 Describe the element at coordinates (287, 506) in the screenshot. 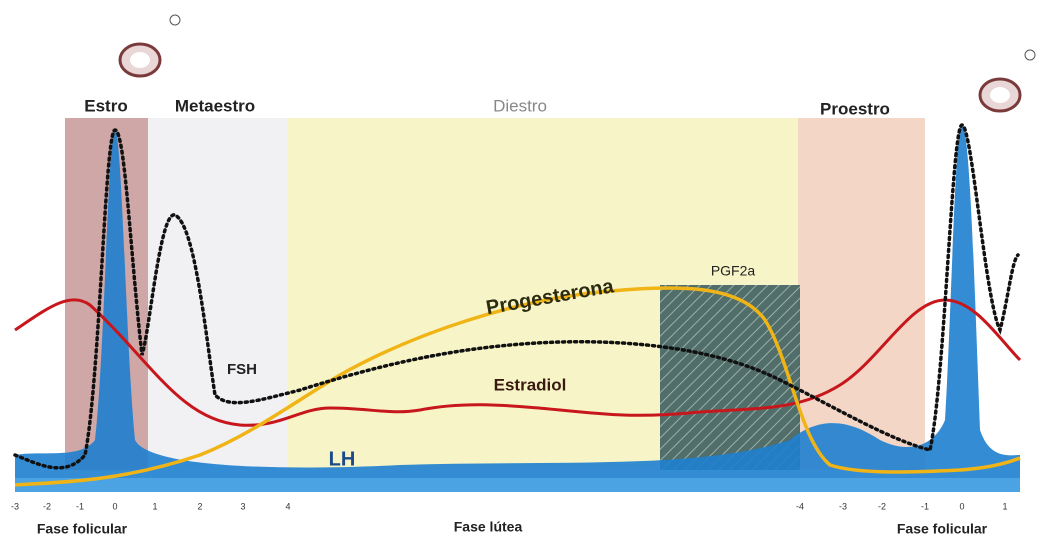

I see `axis-tick: 4` at that location.